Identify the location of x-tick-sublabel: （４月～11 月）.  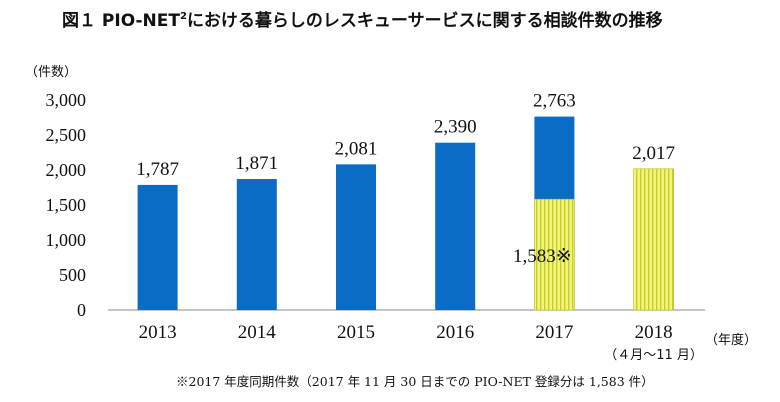
(653, 355).